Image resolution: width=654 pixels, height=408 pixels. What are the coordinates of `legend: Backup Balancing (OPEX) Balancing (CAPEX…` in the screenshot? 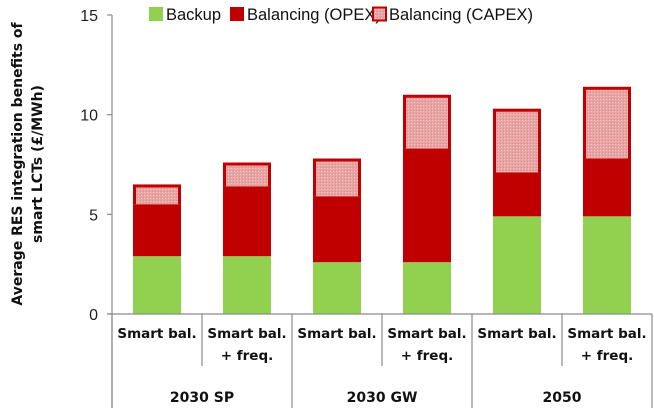 It's located at (341, 15).